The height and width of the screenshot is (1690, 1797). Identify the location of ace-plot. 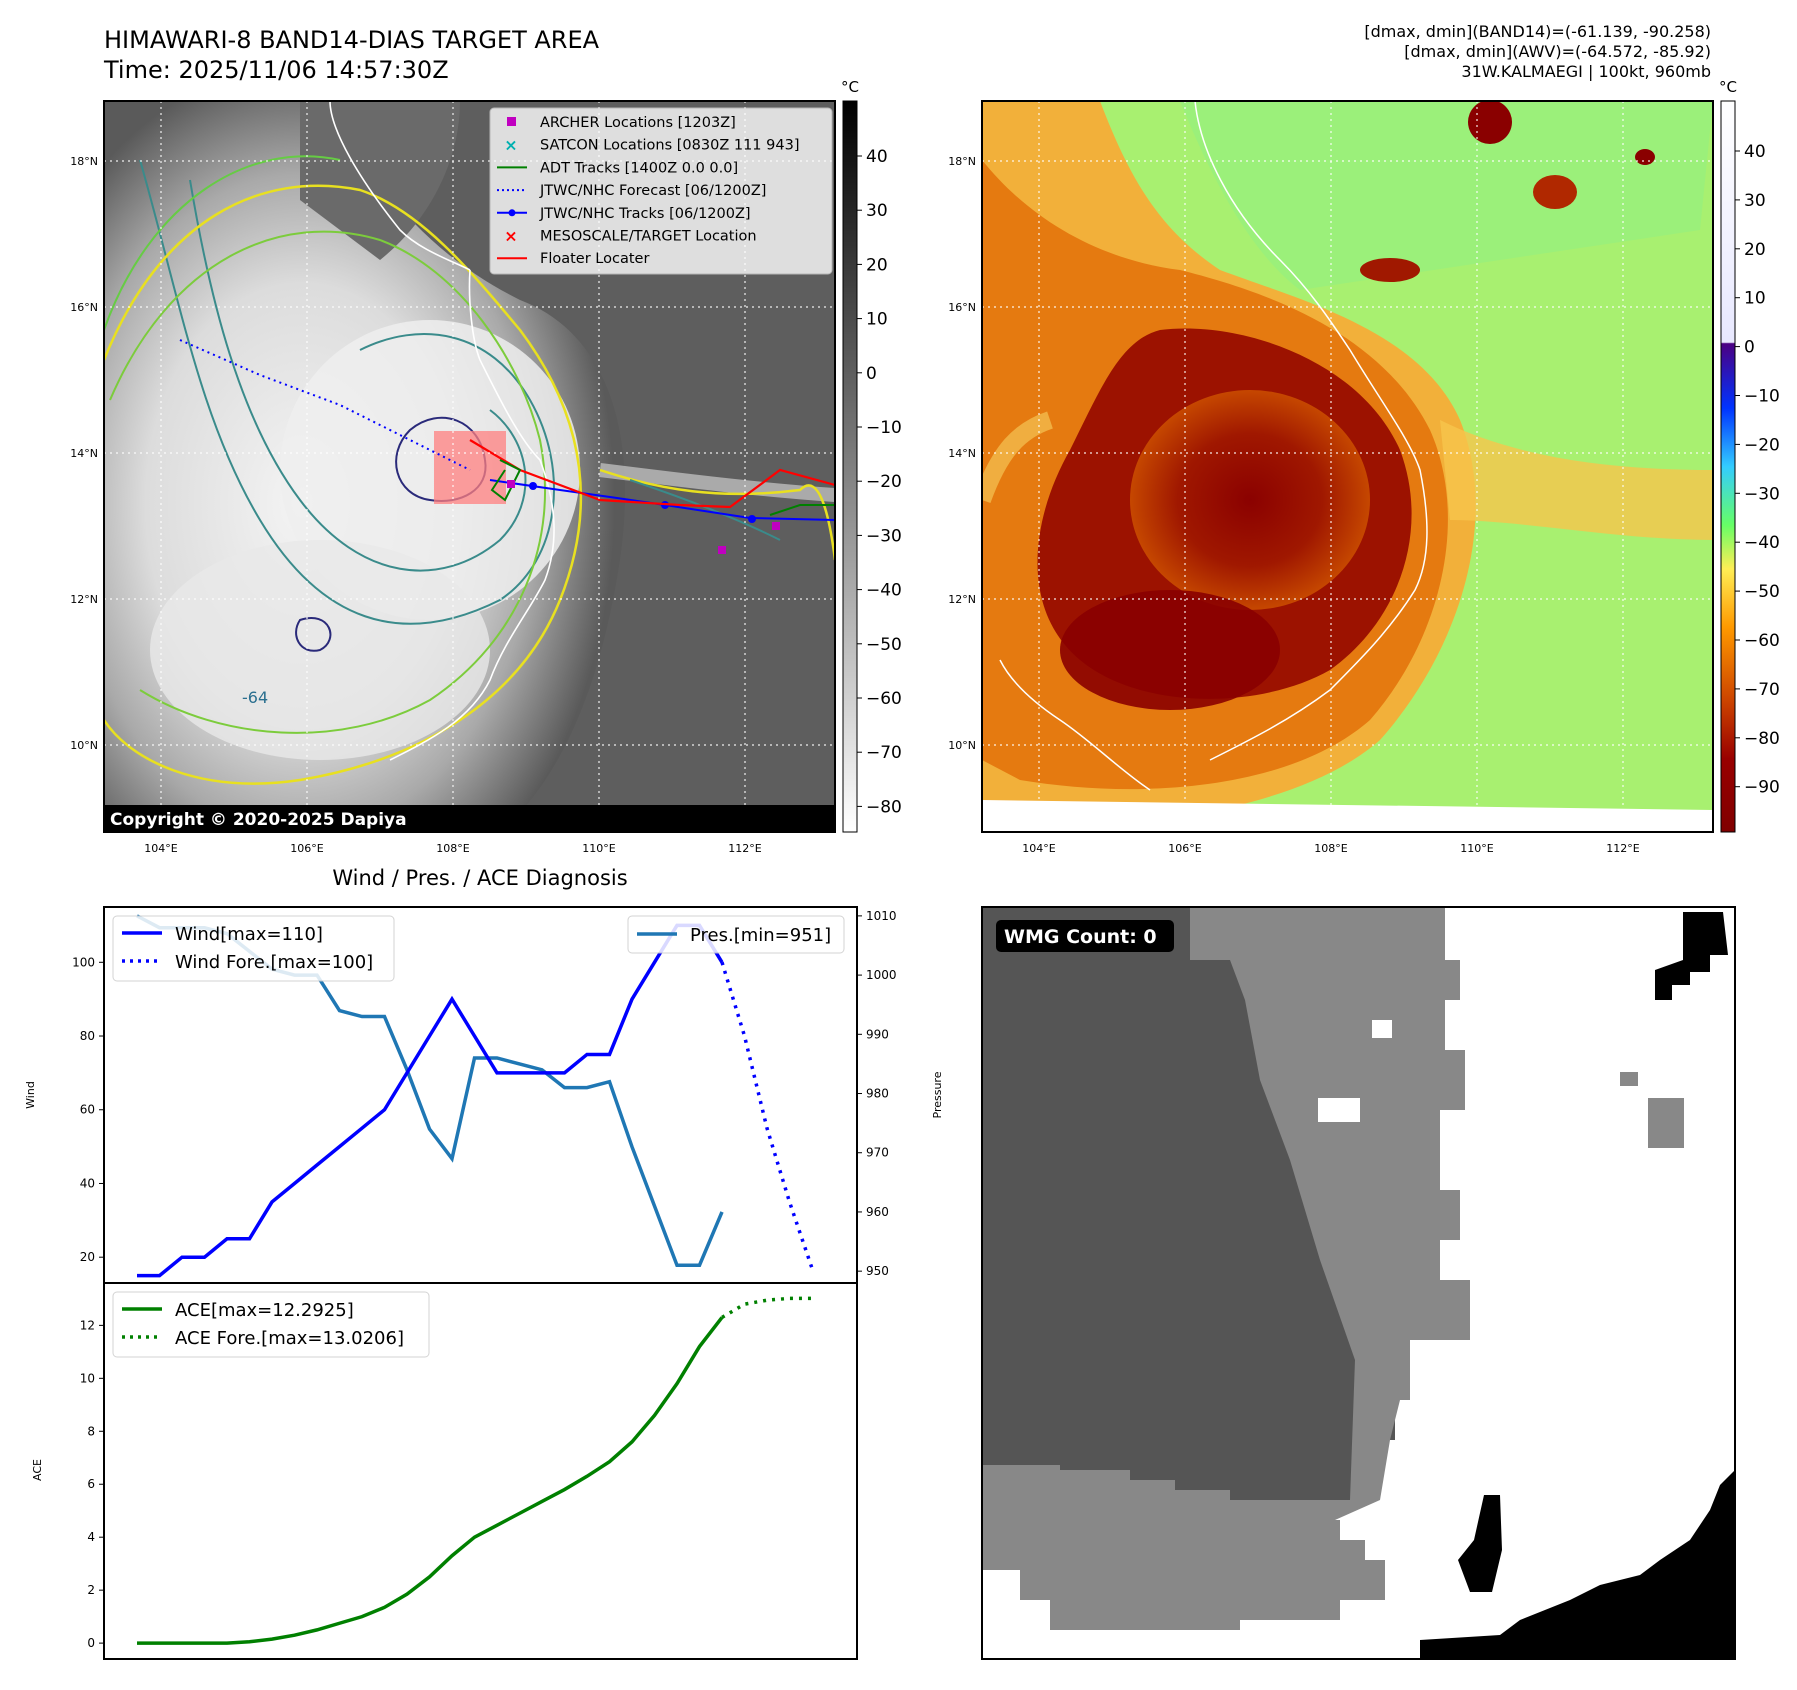
(474, 1470).